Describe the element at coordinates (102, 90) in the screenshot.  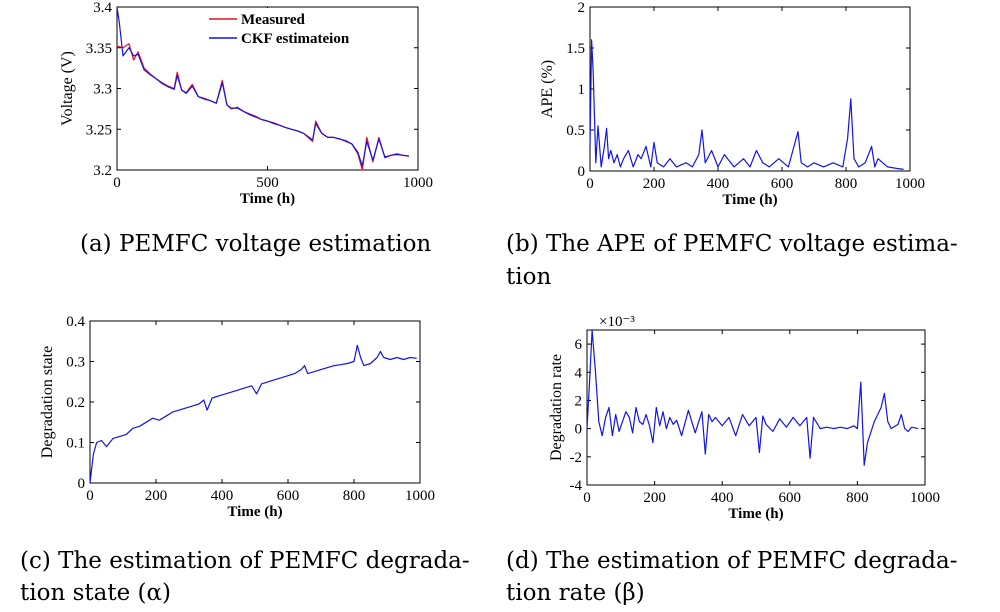
I see `y-tick-label: 3.3` at that location.